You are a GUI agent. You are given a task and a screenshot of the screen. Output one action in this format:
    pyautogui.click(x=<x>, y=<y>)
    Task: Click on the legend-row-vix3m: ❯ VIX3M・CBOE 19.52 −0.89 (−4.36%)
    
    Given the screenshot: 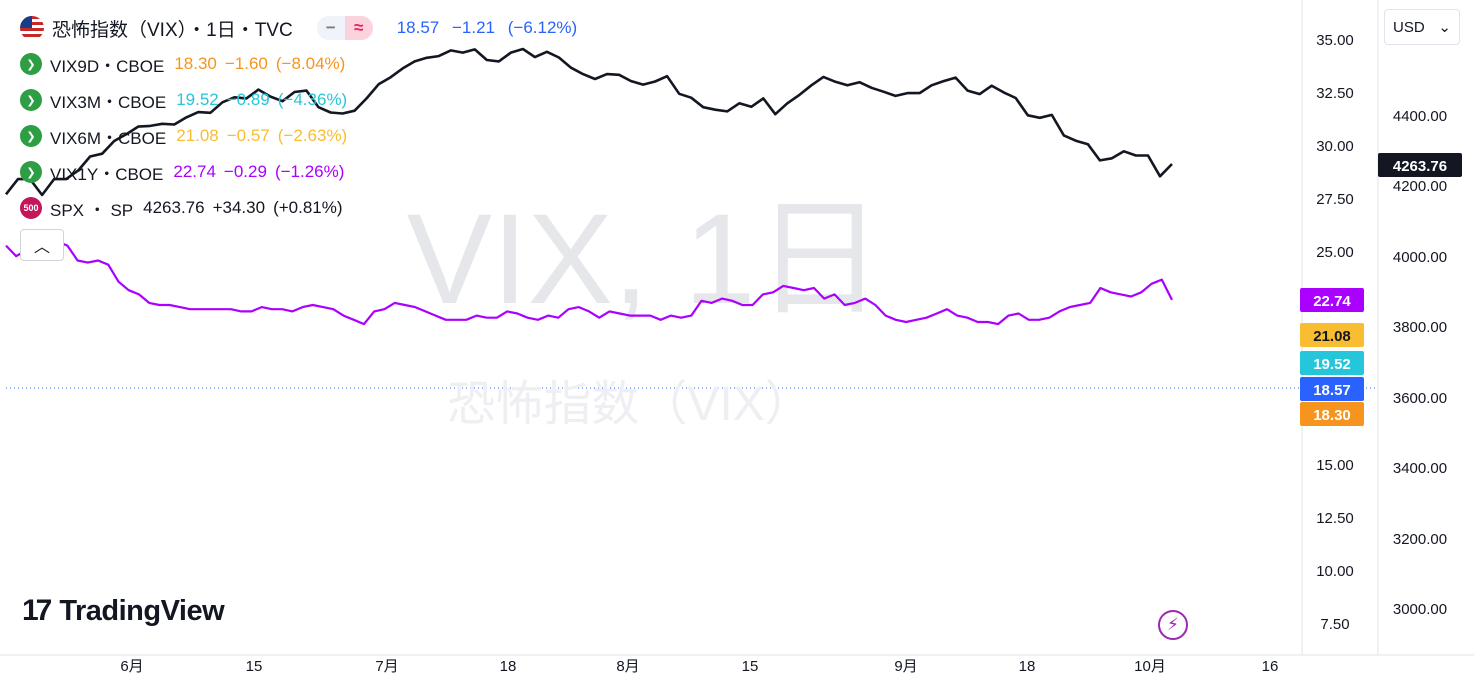 What is the action you would take?
    pyautogui.click(x=302, y=100)
    